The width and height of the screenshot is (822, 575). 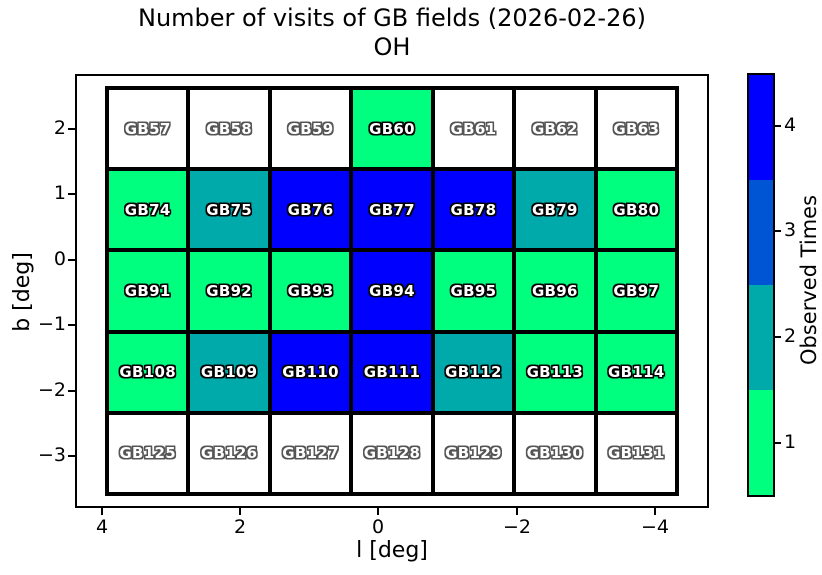 What do you see at coordinates (392, 550) in the screenshot?
I see `x-axis-label: l [deg]` at bounding box center [392, 550].